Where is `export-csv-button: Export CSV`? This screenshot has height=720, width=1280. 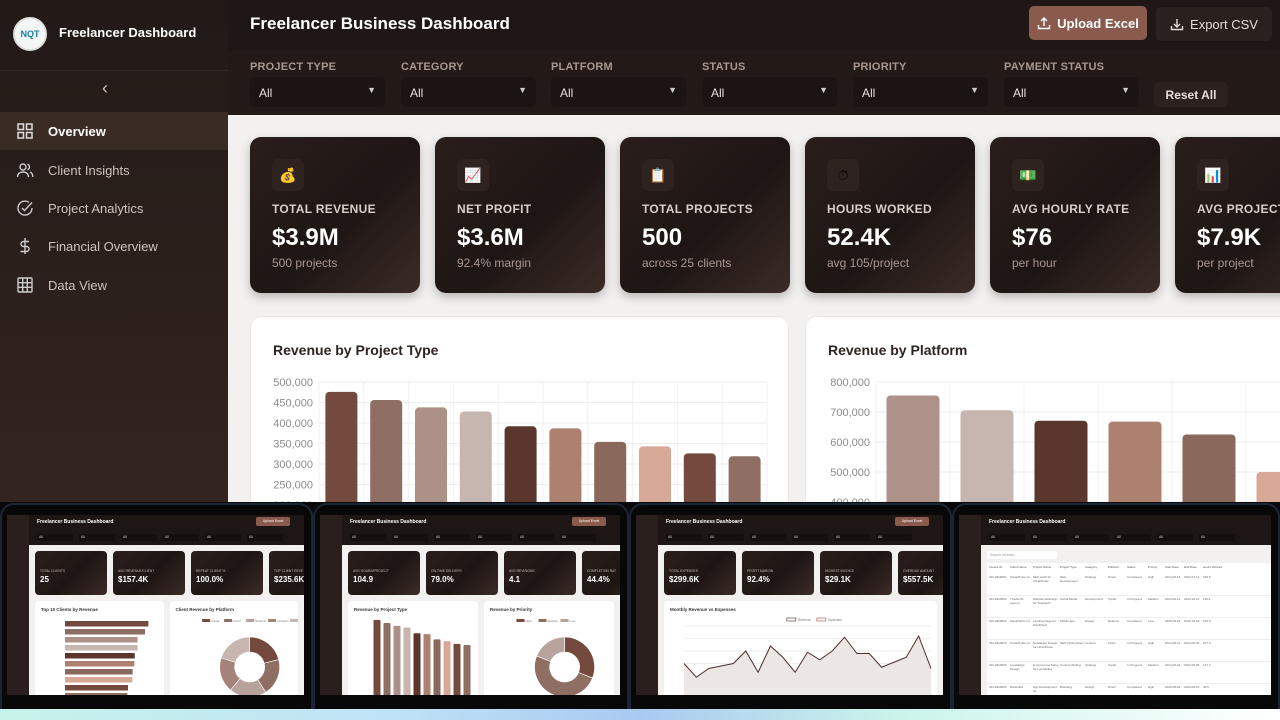 export-csv-button: Export CSV is located at coordinates (1214, 24).